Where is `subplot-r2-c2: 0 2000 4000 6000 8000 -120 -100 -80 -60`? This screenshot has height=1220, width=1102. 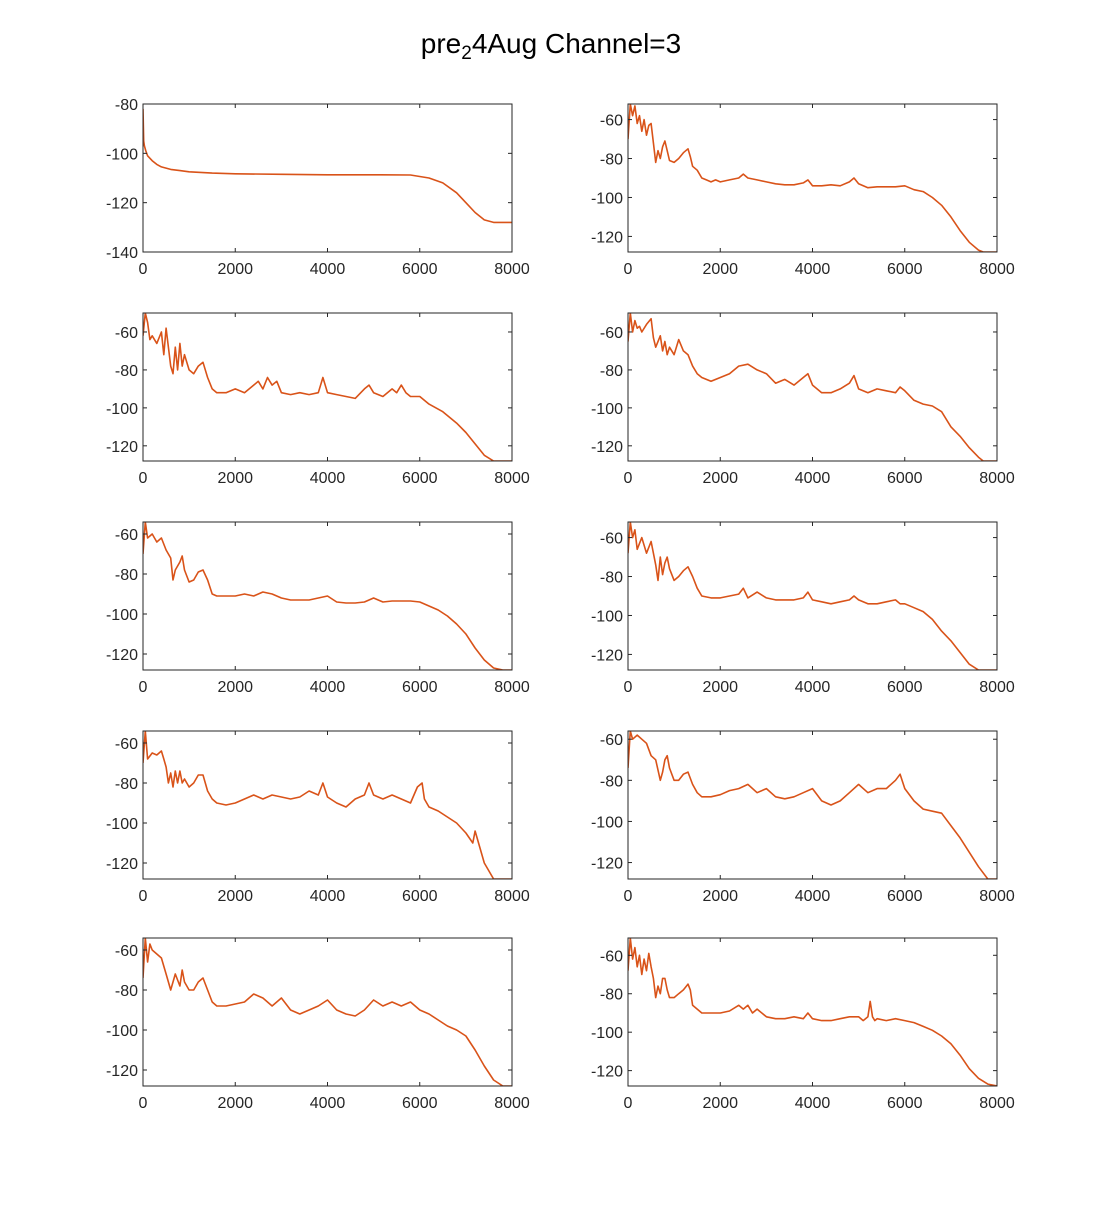
subplot-r2-c2: 0 2000 4000 6000 8000 -120 -100 -80 -60 is located at coordinates (803, 399).